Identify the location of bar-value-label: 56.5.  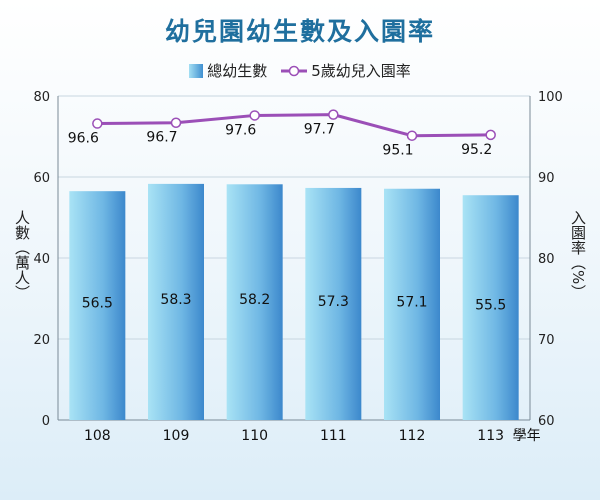
(97, 304).